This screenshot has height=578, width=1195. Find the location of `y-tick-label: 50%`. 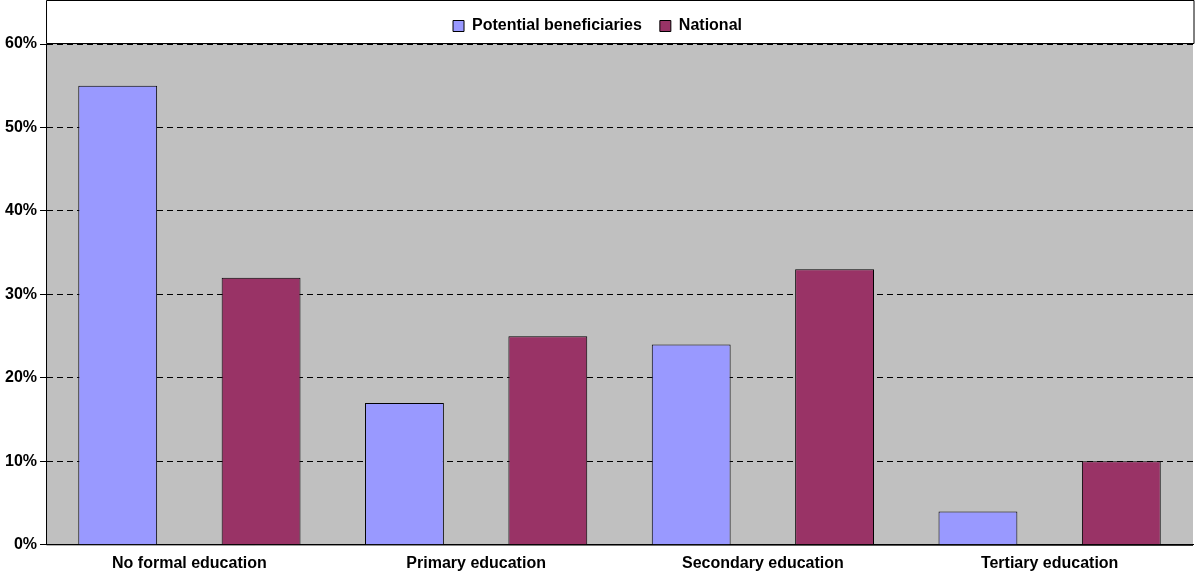

y-tick-label: 50% is located at coordinates (21, 126).